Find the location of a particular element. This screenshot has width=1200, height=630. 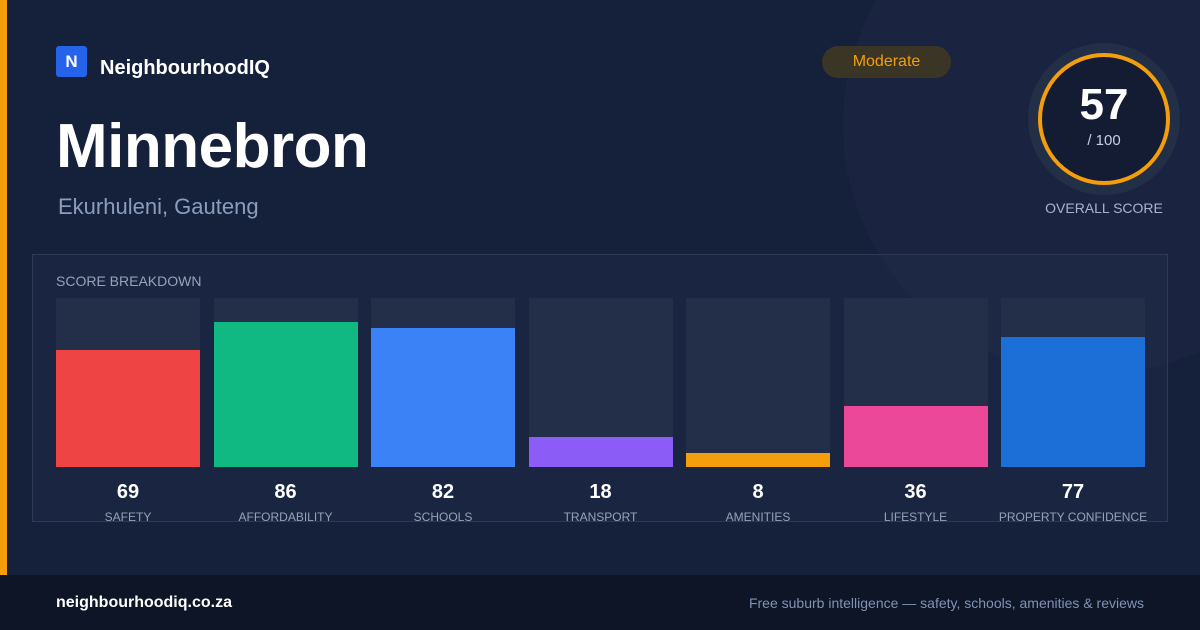

suburb-location: Ekurhuleni, Gauteng is located at coordinates (158, 206).